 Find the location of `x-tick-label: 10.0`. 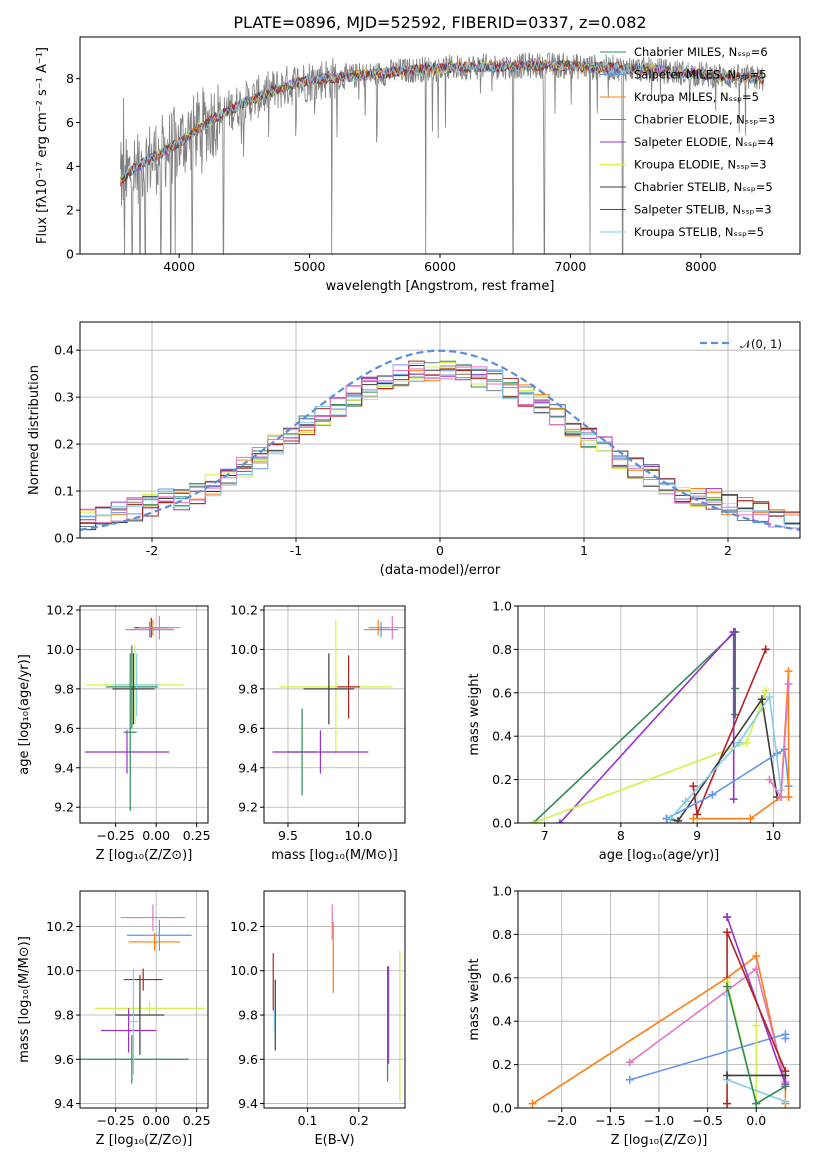

x-tick-label: 10.0 is located at coordinates (359, 835).